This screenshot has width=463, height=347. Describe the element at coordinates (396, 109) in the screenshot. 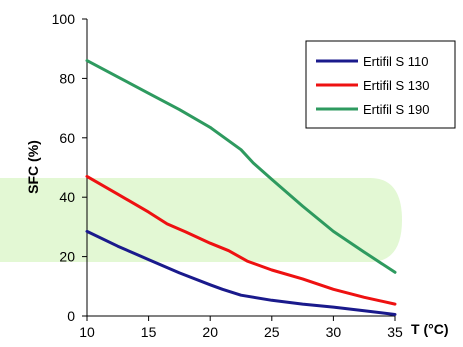

I see `legend-label-3: Ertifil S 190` at that location.